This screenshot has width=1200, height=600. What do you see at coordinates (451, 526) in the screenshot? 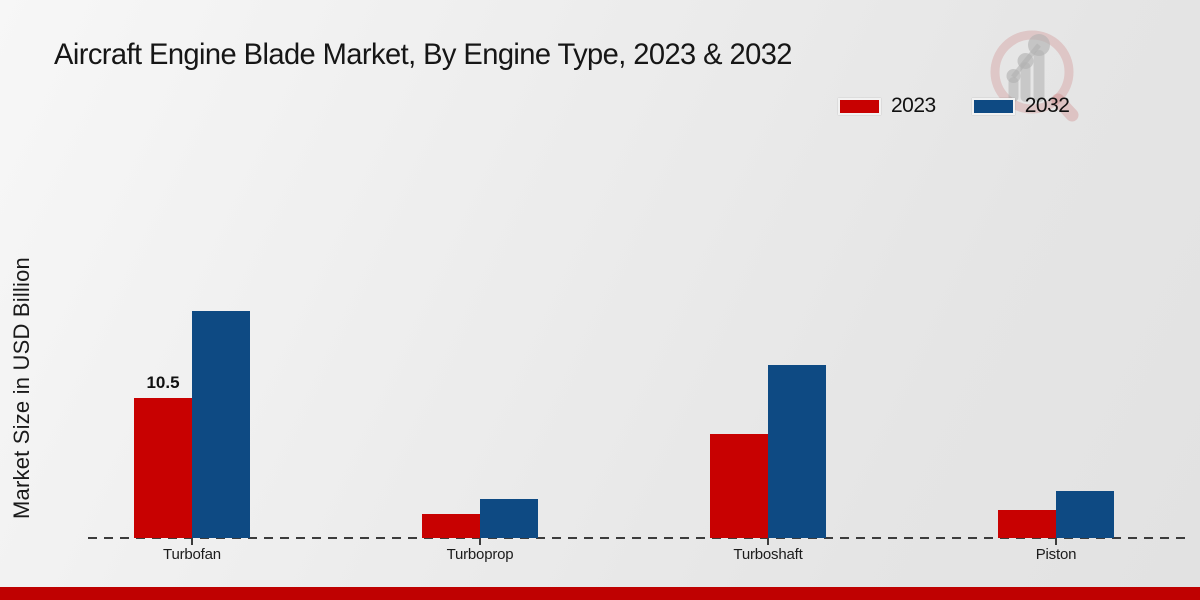
I see `bar-2023-turboprop` at bounding box center [451, 526].